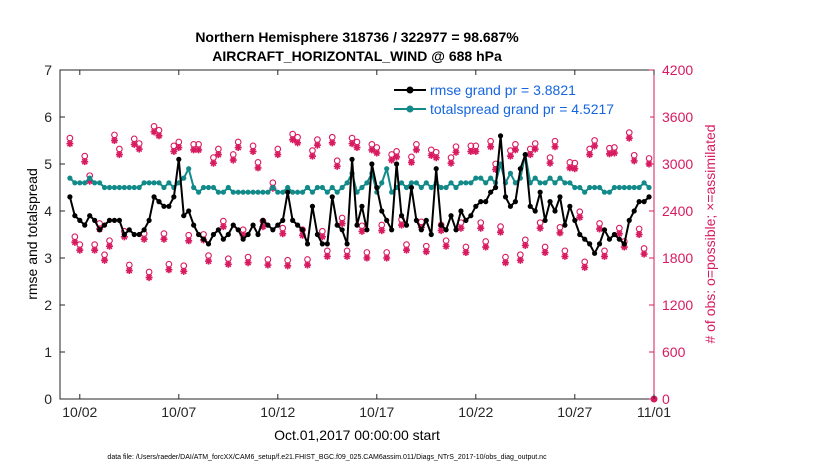  What do you see at coordinates (654, 412) in the screenshot?
I see `x-tick-label: 11/01` at bounding box center [654, 412].